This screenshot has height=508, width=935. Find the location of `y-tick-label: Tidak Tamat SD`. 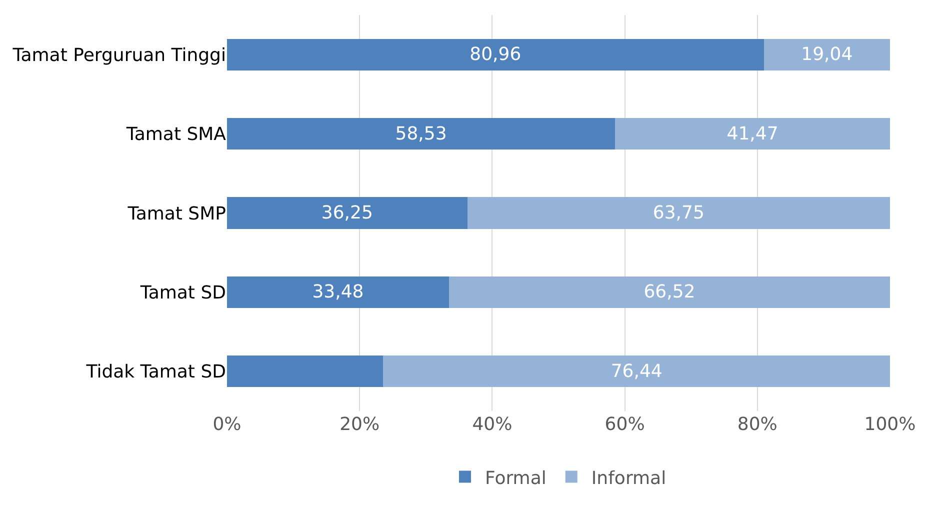

y-tick-label: Tidak Tamat SD is located at coordinates (155, 372).